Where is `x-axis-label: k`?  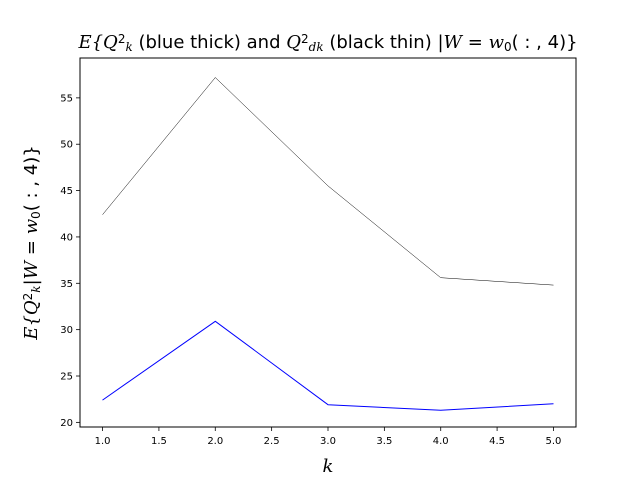 x-axis-label: k is located at coordinates (328, 466).